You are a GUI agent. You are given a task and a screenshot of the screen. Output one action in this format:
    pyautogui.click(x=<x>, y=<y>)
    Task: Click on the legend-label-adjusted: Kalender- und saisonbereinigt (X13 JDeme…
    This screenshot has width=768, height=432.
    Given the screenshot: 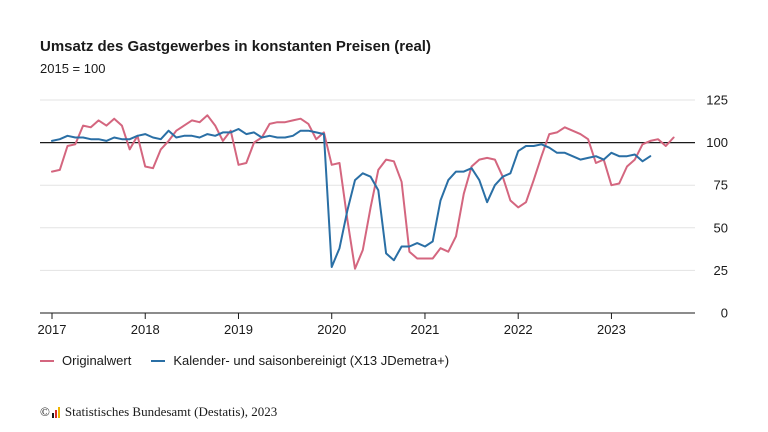 What is the action you would take?
    pyautogui.click(x=311, y=360)
    